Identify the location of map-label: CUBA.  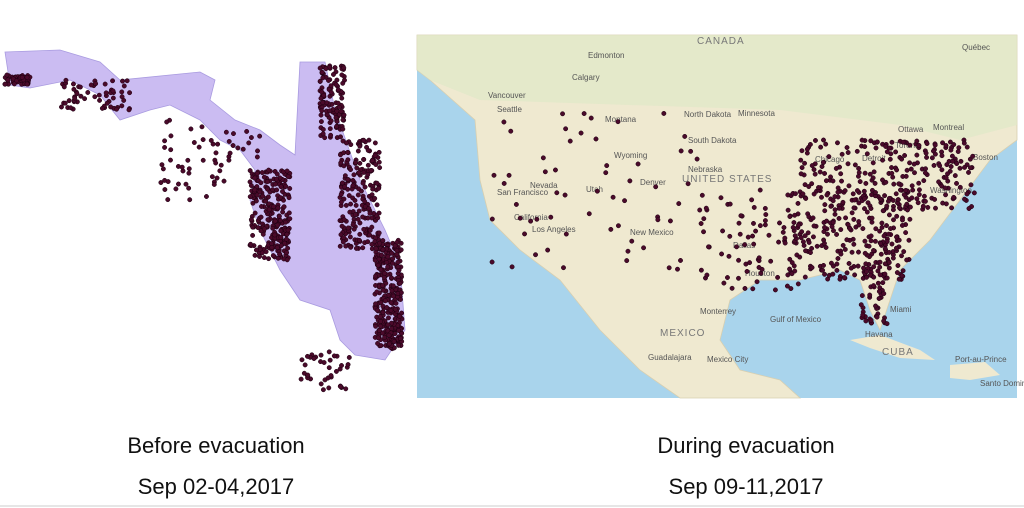
(898, 352).